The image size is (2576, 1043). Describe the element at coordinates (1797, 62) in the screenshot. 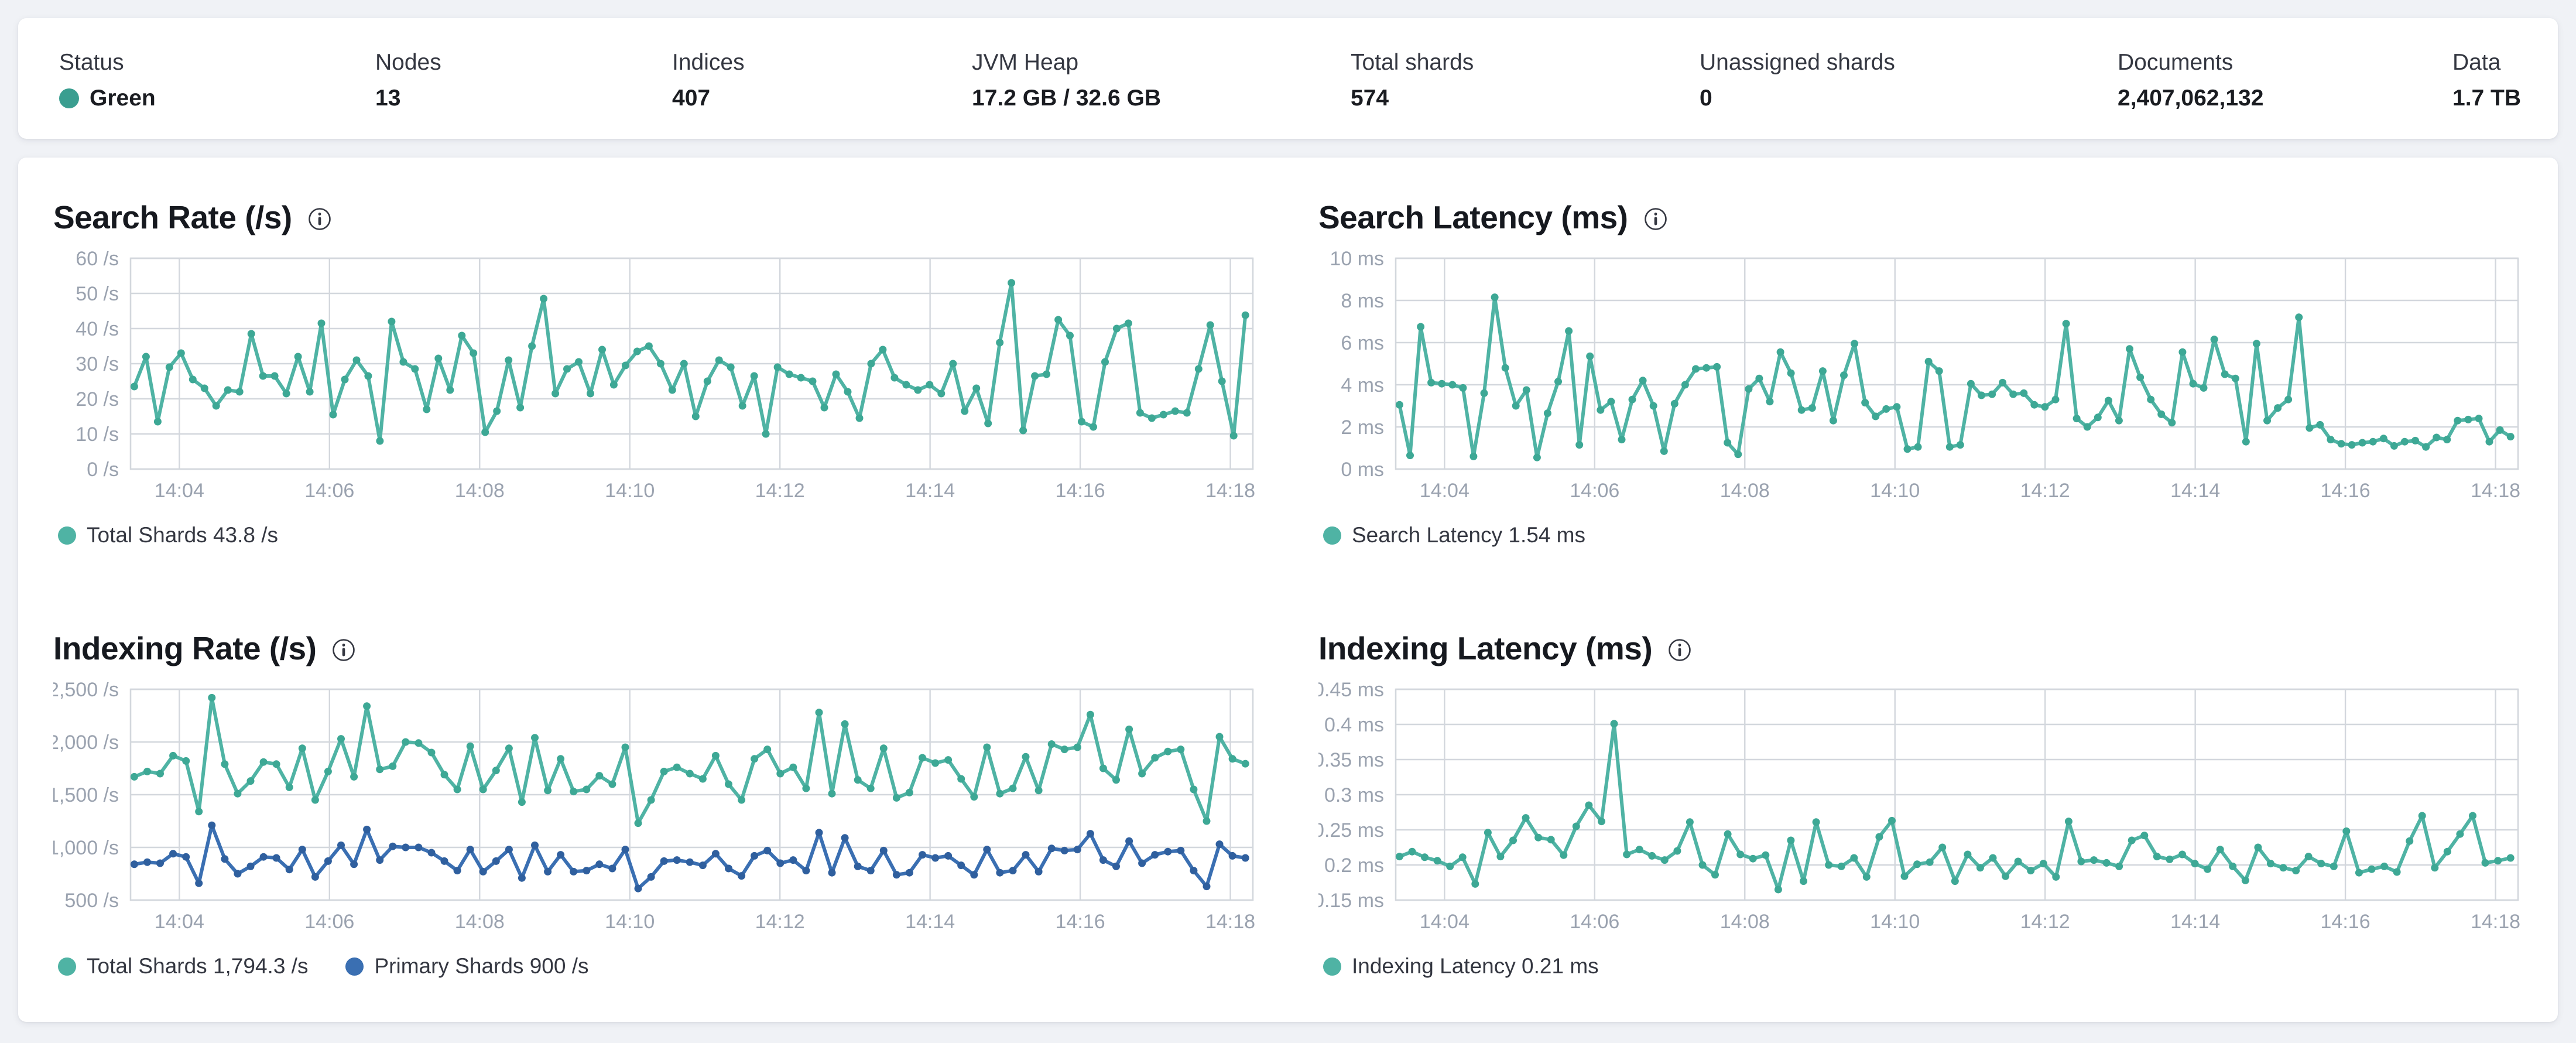

I see `stat-label: Unassigned shards` at that location.